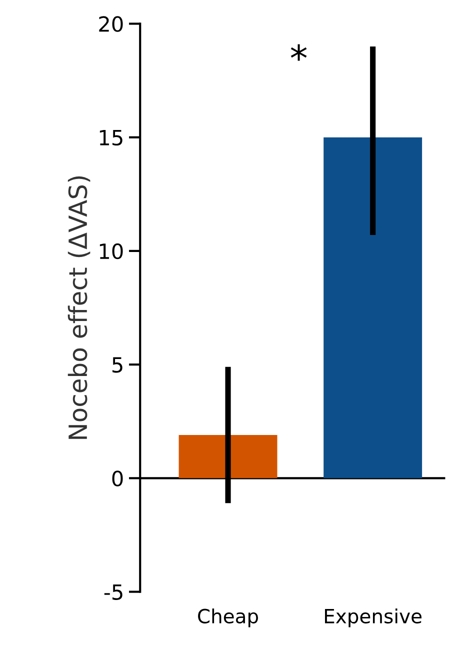 This screenshot has width=452, height=659. I want to click on y-tick-label: 10, so click(111, 251).